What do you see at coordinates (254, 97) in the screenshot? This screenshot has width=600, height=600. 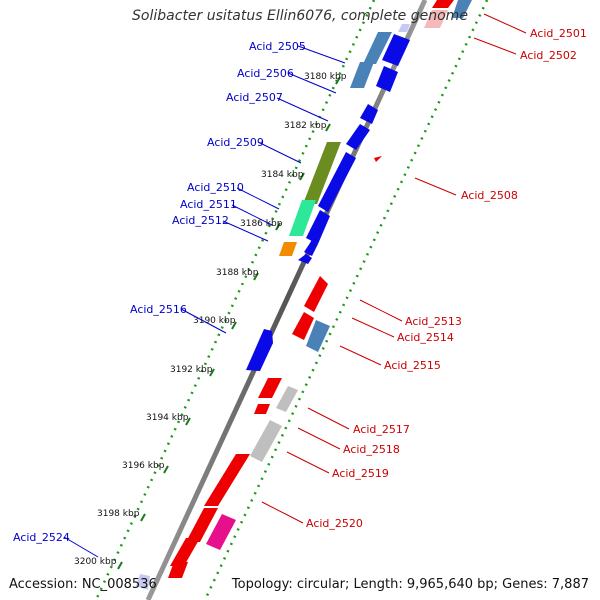 I see `gene-label-acid-2507: Acid_2507` at bounding box center [254, 97].